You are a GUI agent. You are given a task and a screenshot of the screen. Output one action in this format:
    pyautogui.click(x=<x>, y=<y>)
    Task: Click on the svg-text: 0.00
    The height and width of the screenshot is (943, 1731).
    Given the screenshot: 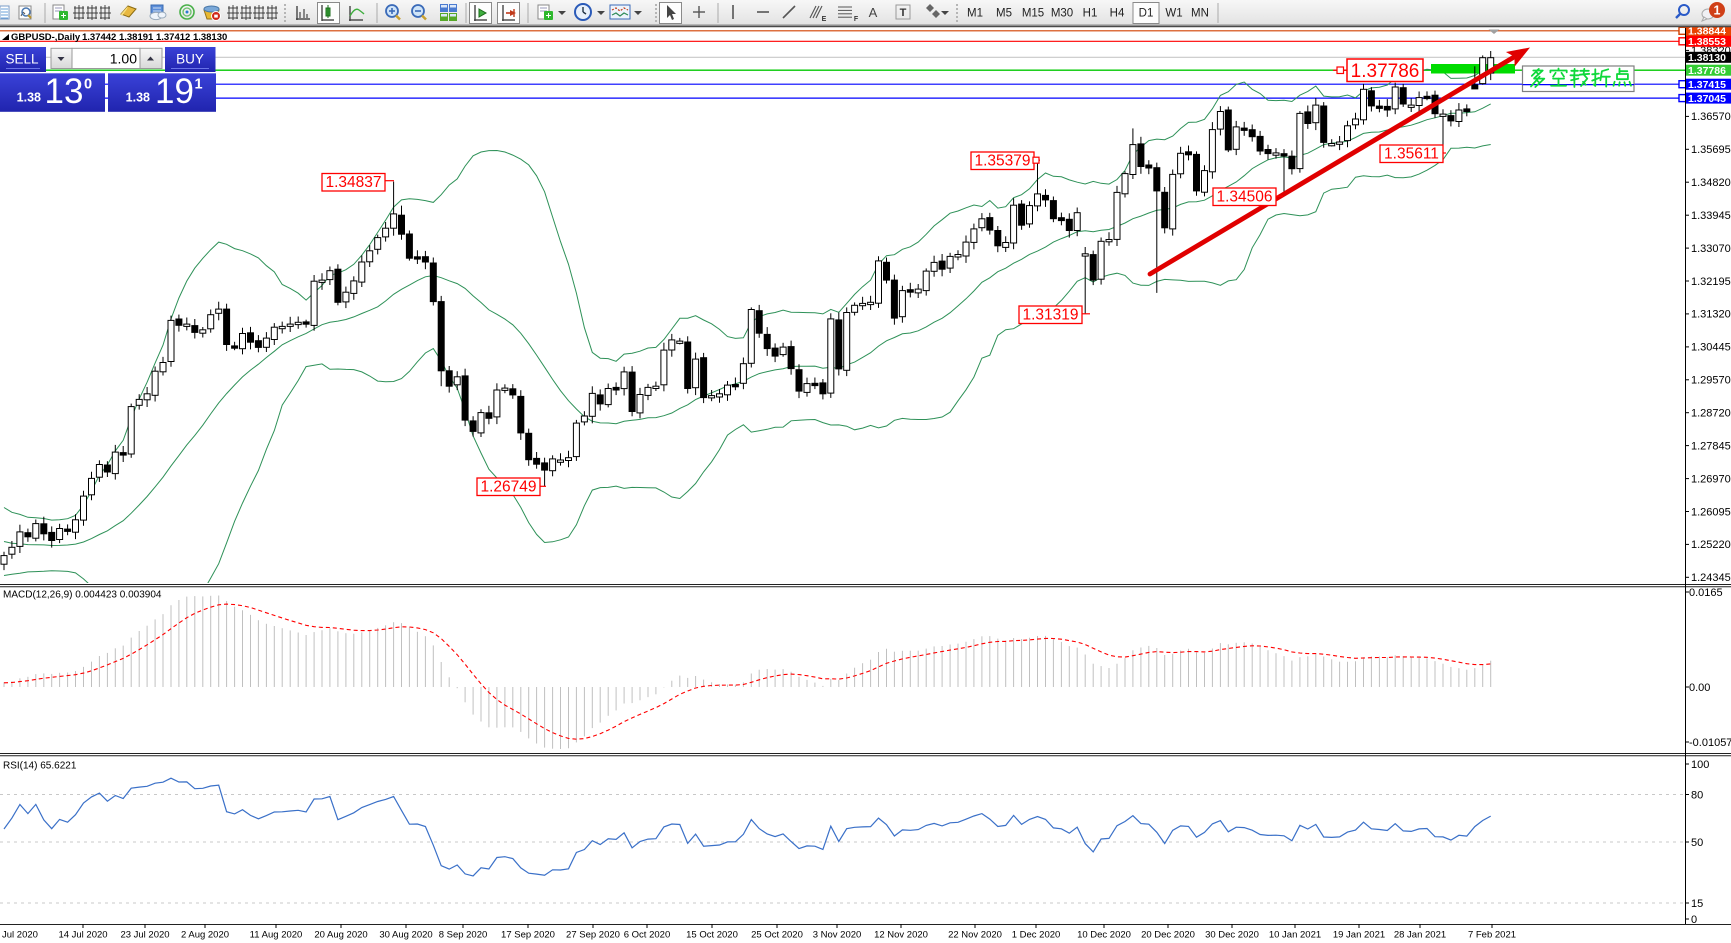 What is the action you would take?
    pyautogui.click(x=1699, y=688)
    